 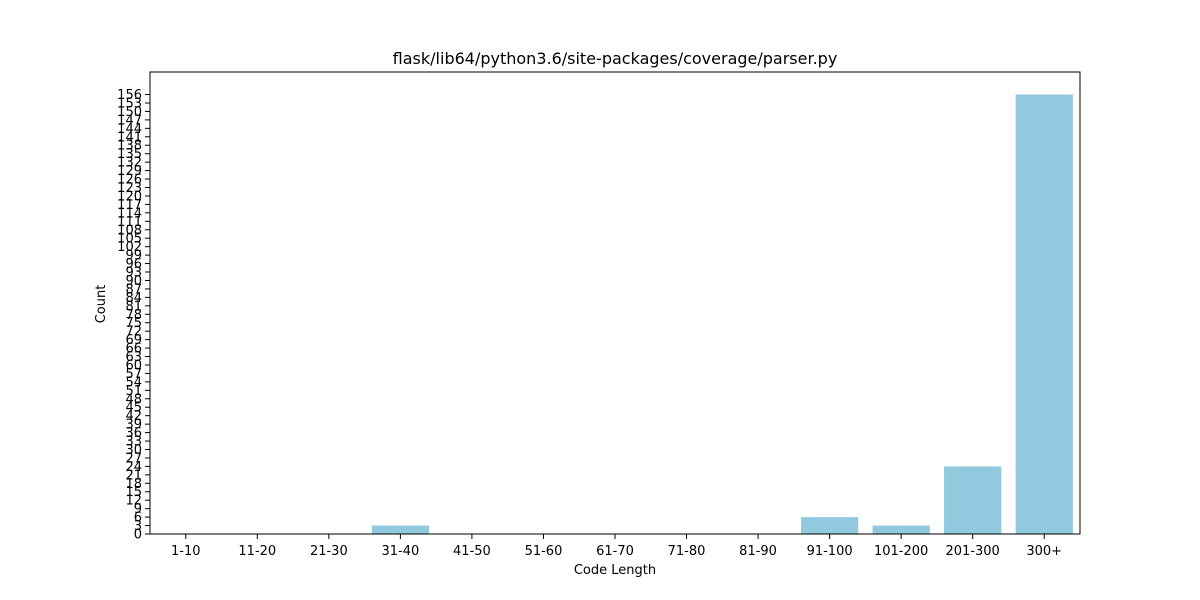 I want to click on y-tick-label: 81, so click(x=133, y=306).